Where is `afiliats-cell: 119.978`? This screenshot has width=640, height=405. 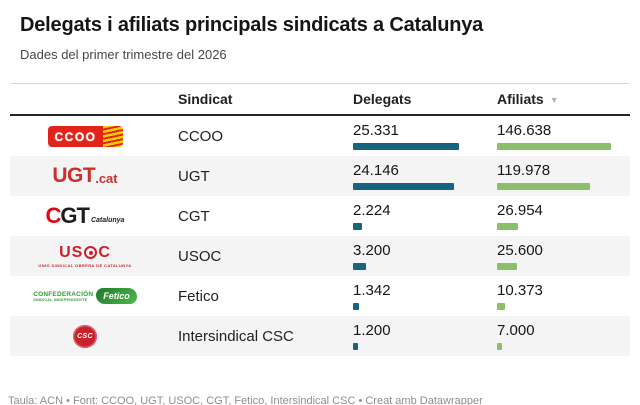
afiliats-cell: 119.978 is located at coordinates (563, 176).